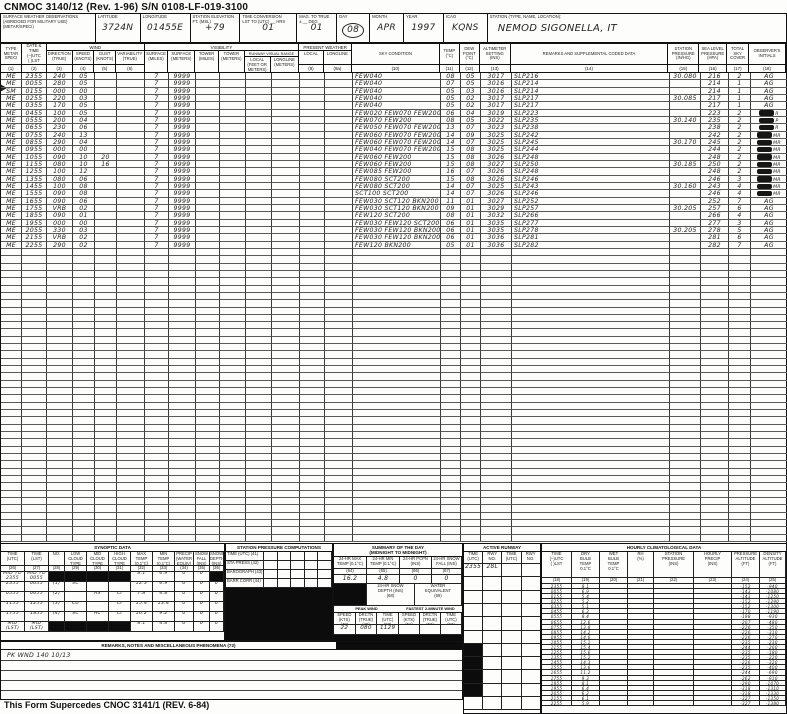  Describe the element at coordinates (13, 576) in the screenshot. I see `synoptic-cell: MID TO 2355` at that location.